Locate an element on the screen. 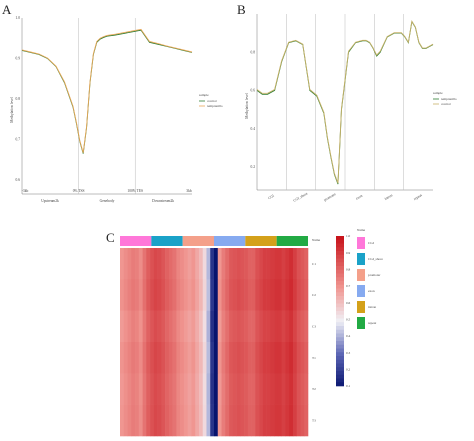  annotation-cell-CGI is located at coordinates (136, 241).